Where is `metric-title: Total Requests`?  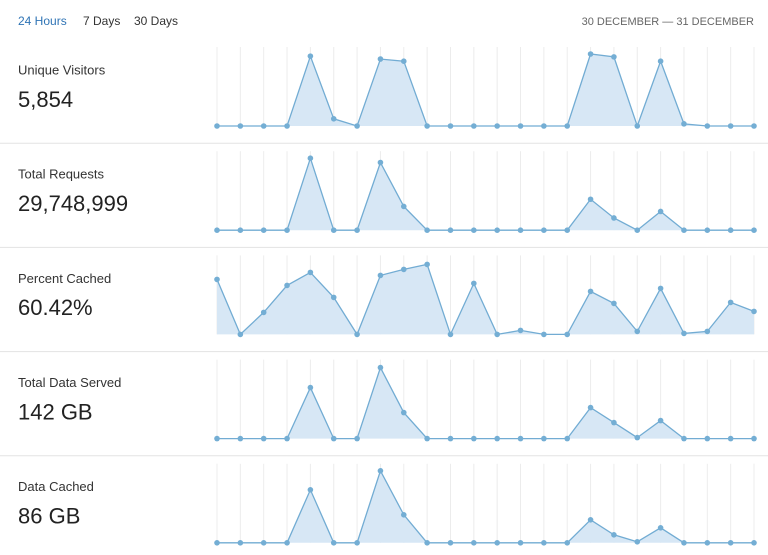
metric-title: Total Requests is located at coordinates (61, 174).